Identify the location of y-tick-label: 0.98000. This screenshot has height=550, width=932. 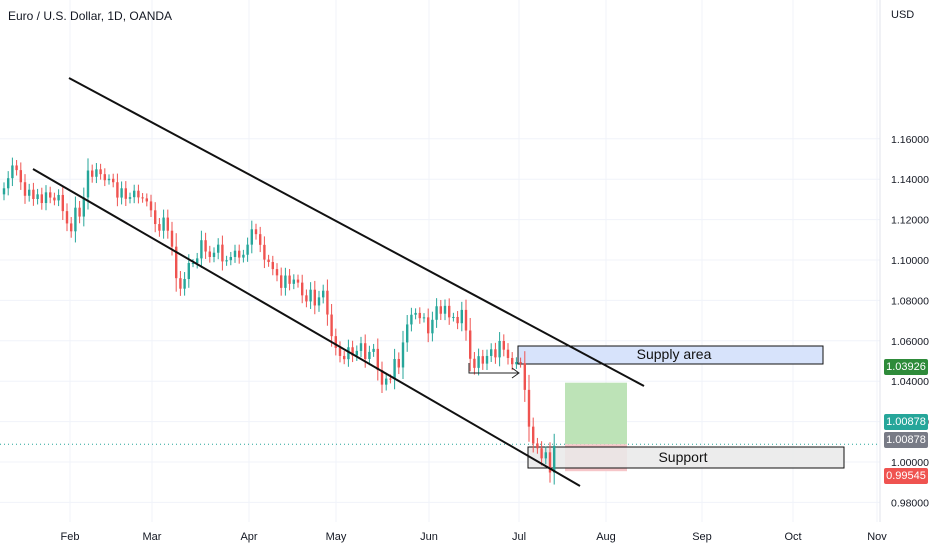
(910, 503).